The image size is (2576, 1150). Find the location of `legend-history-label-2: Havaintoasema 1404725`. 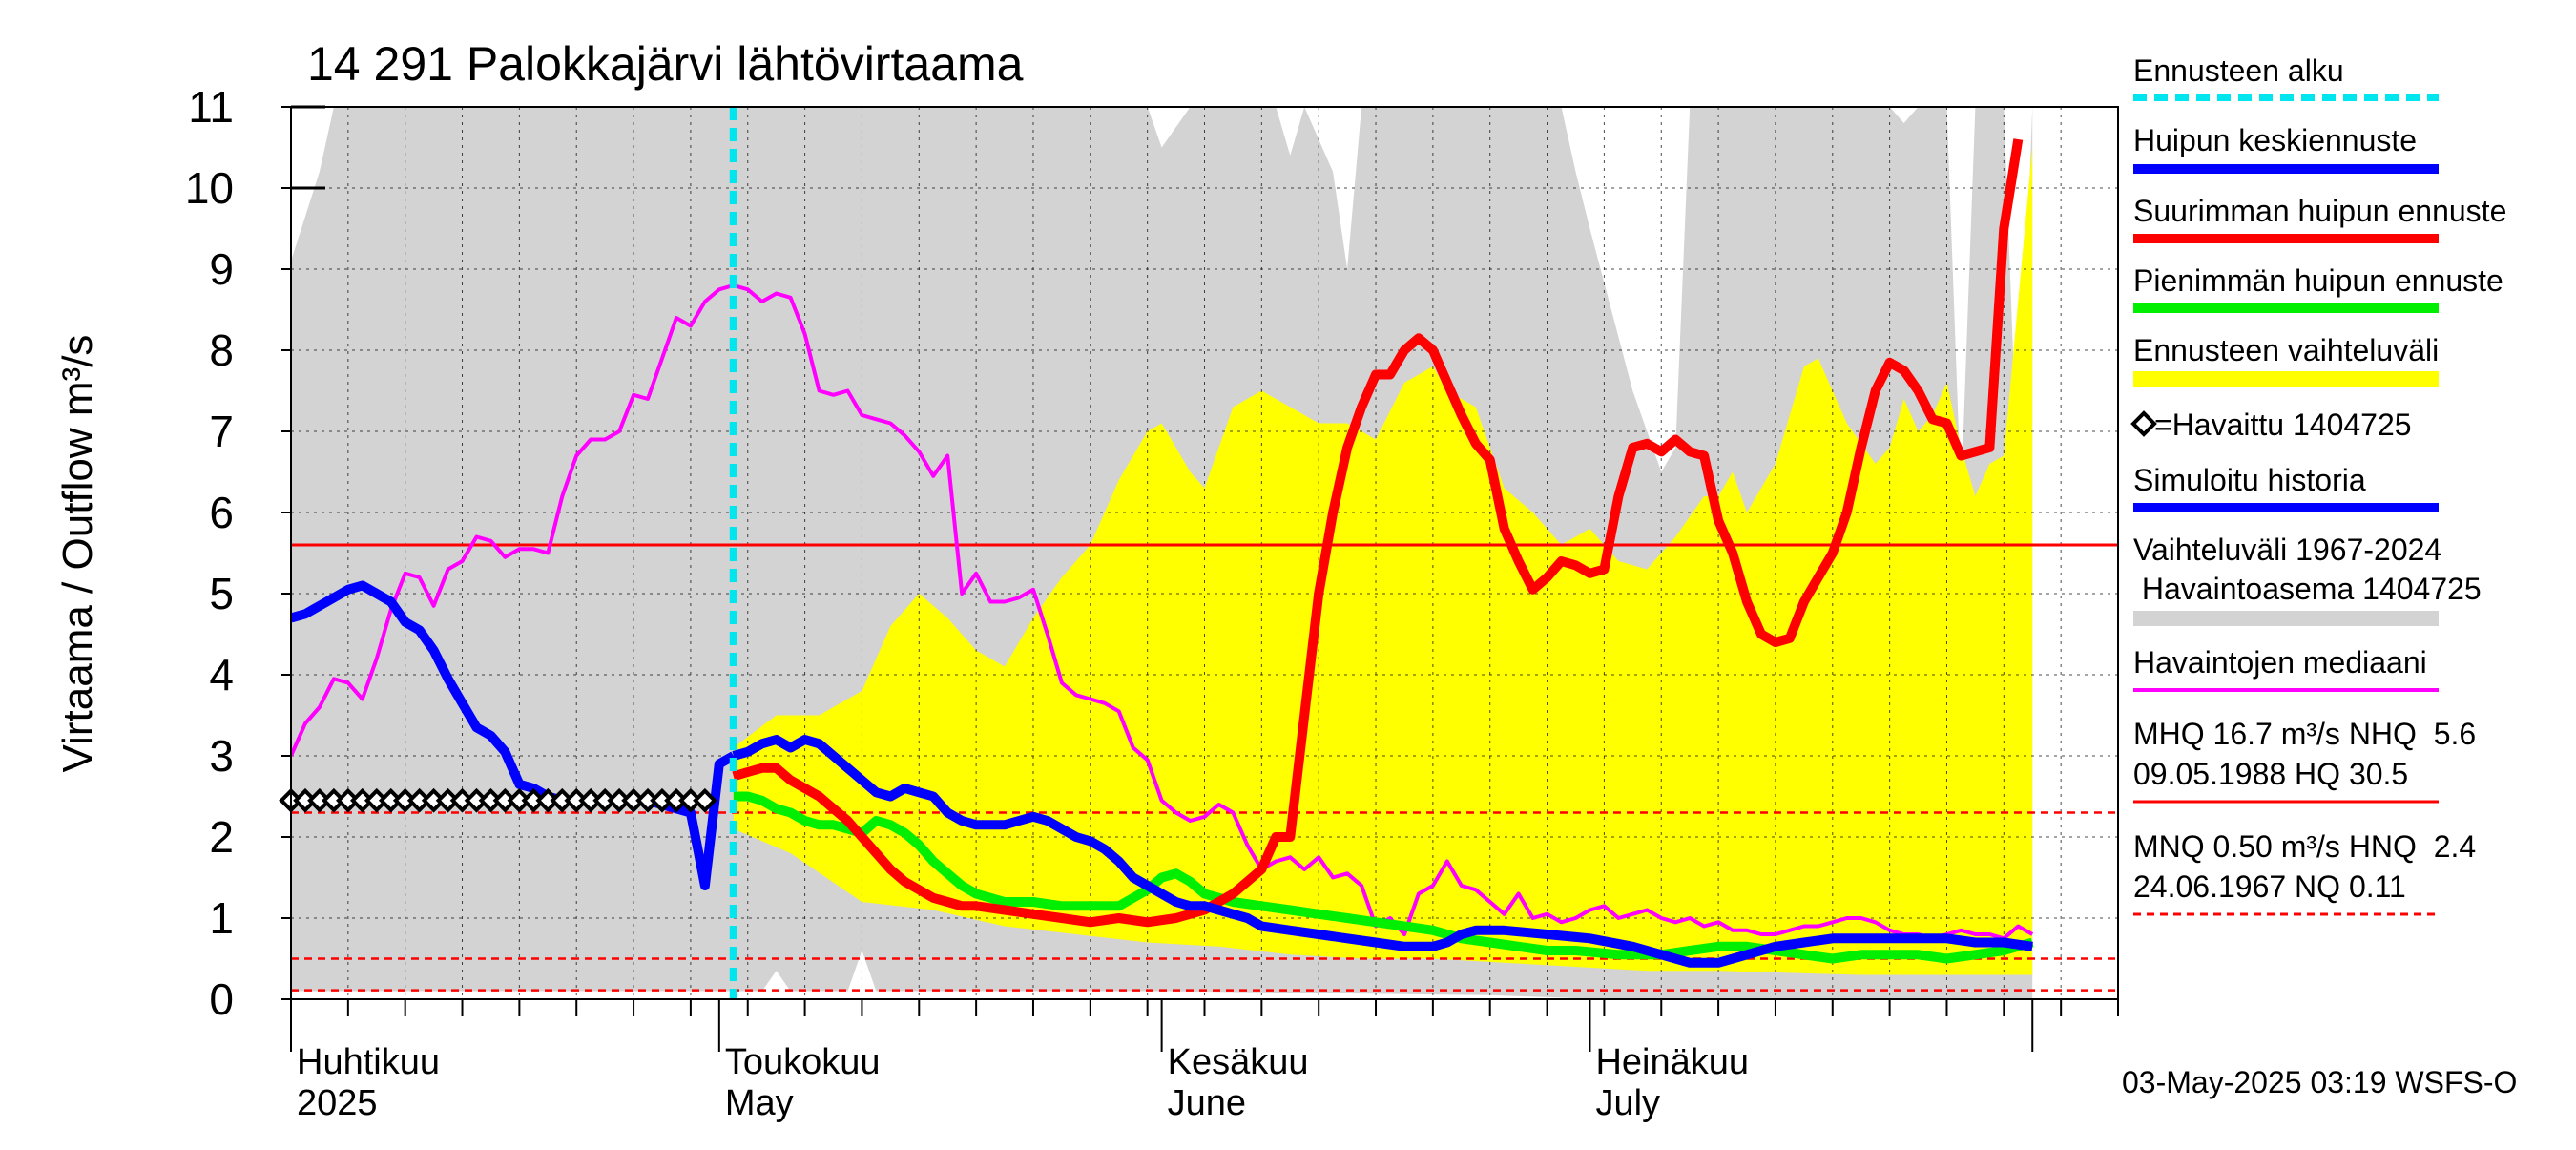

legend-history-label-2: Havaintoasema 1404725 is located at coordinates (2307, 589).